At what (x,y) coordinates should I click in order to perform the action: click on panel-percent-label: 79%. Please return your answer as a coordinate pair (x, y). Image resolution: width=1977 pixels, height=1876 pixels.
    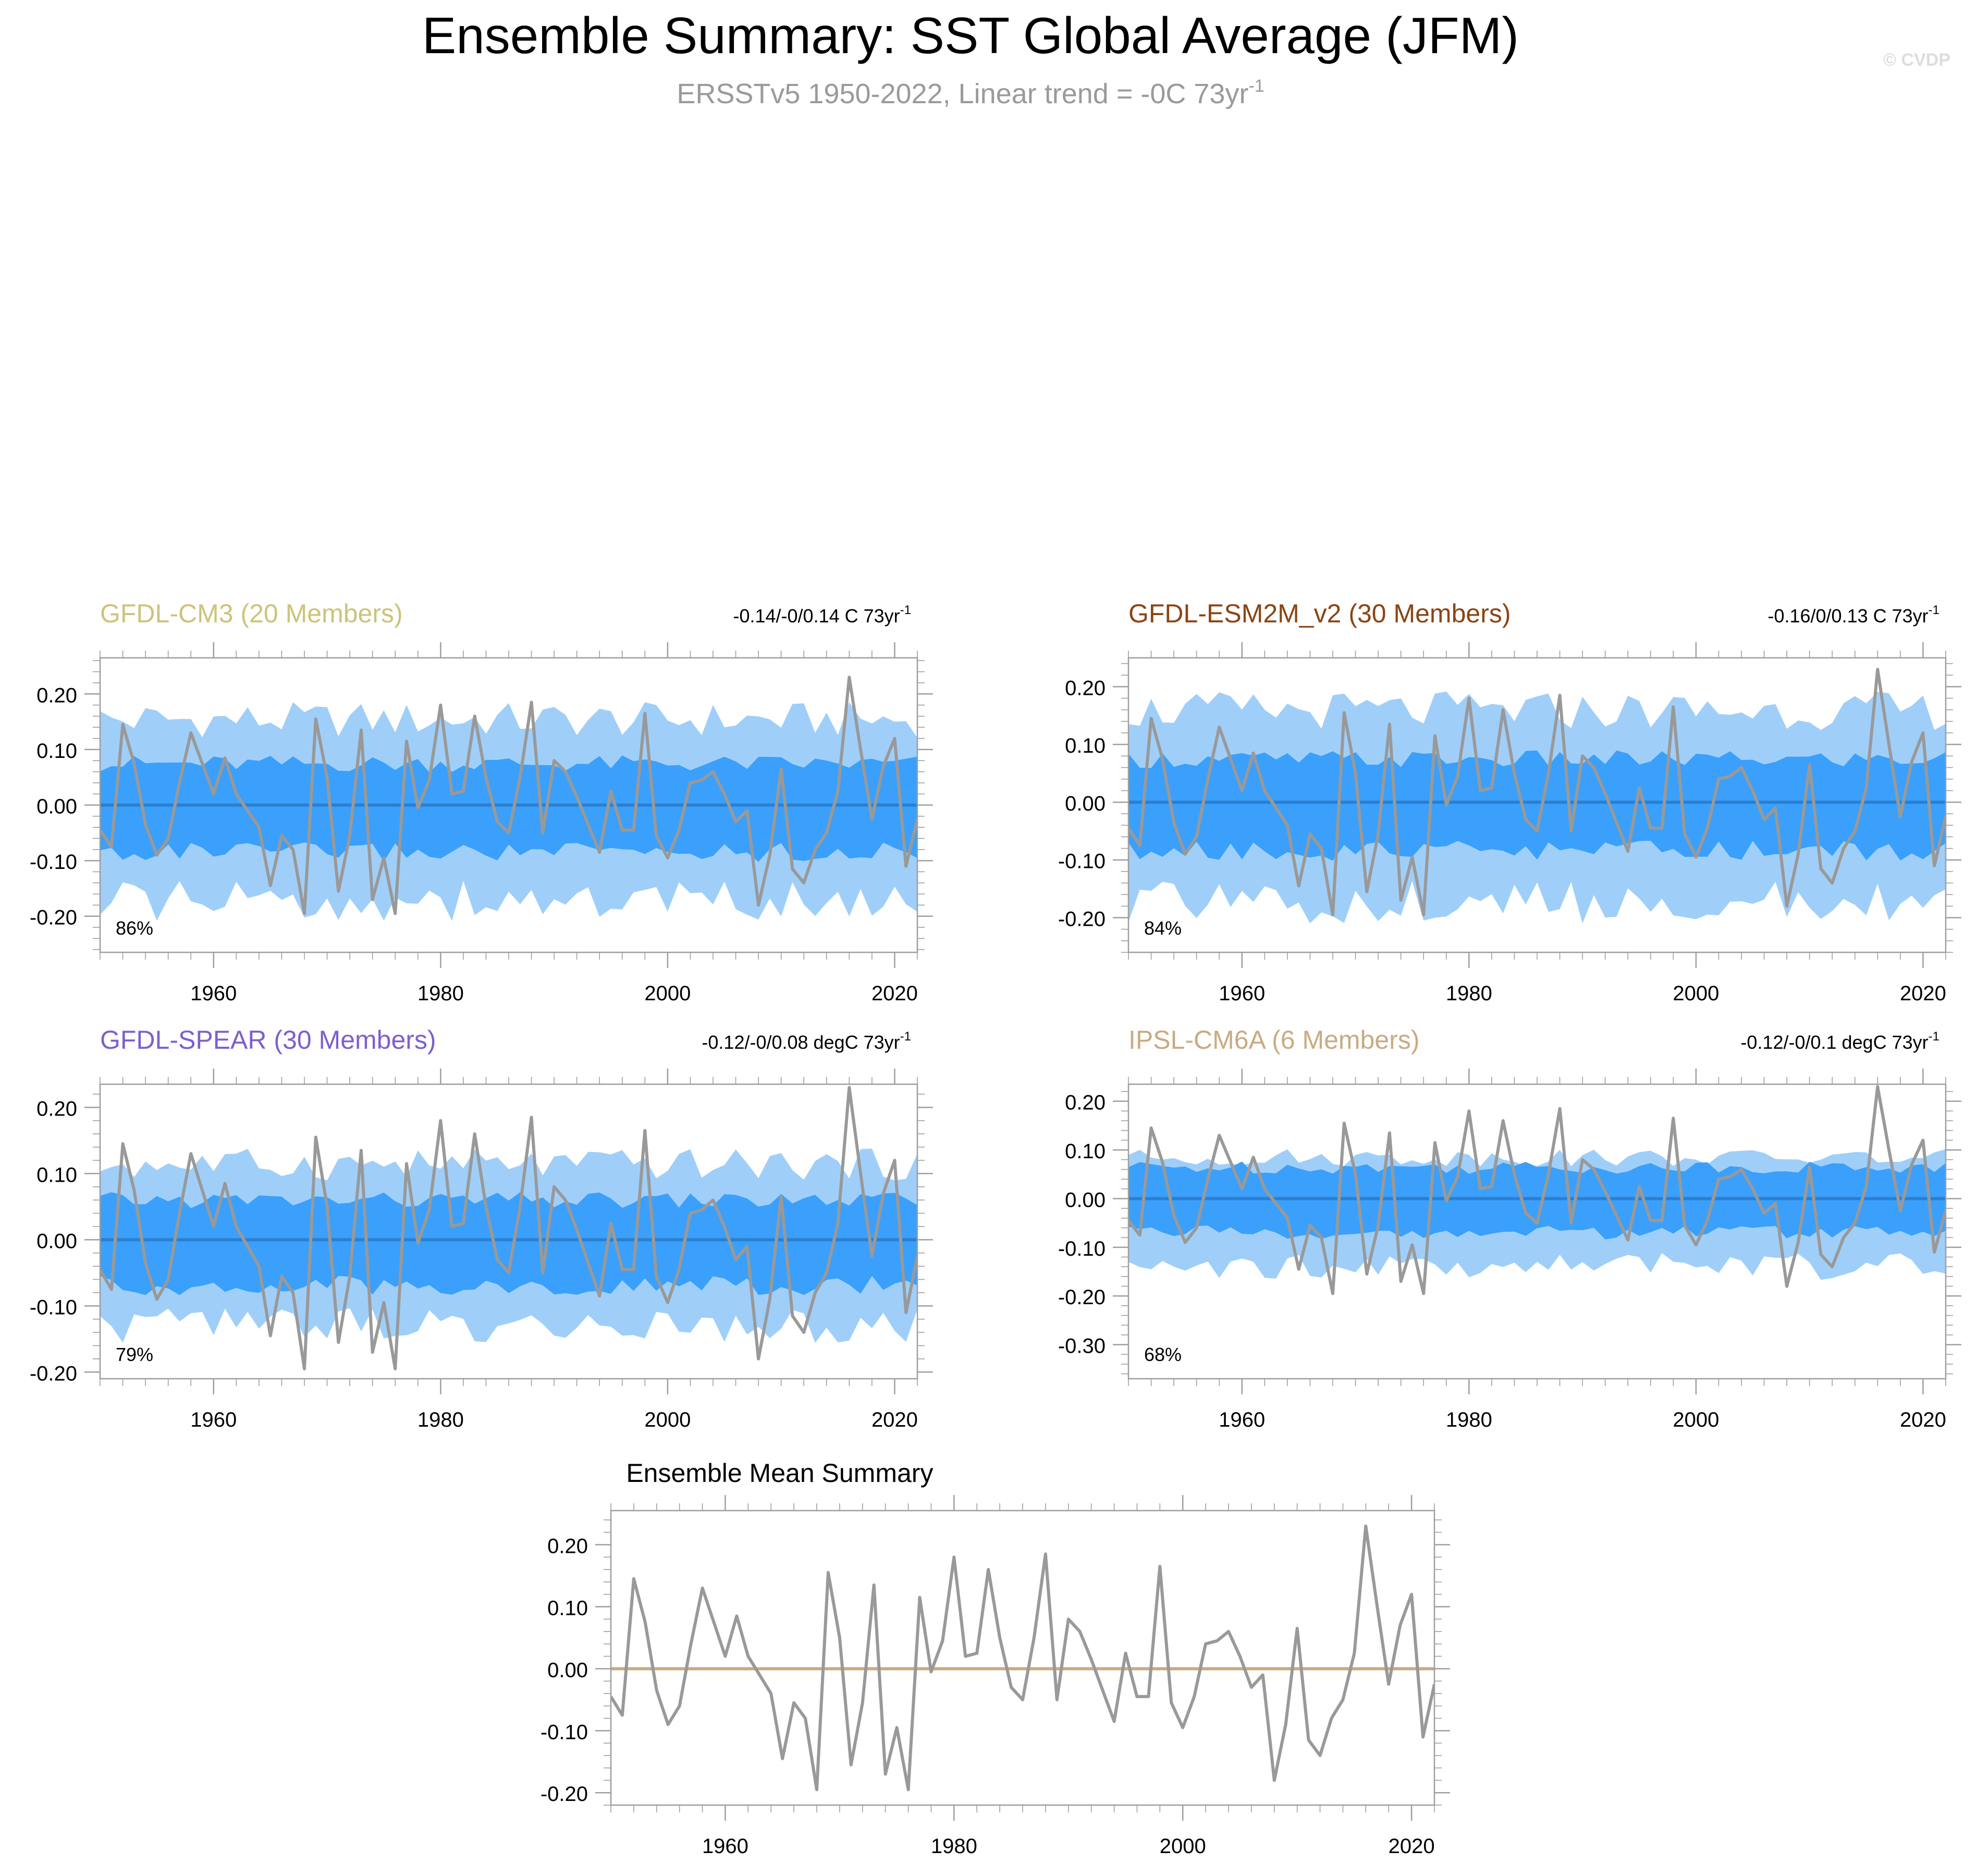
    Looking at the image, I should click on (134, 1354).